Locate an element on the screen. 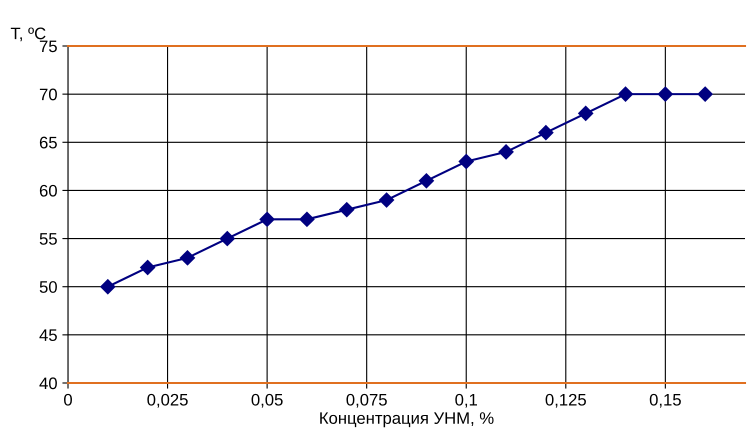  x-tick-label: 0,125 is located at coordinates (566, 401).